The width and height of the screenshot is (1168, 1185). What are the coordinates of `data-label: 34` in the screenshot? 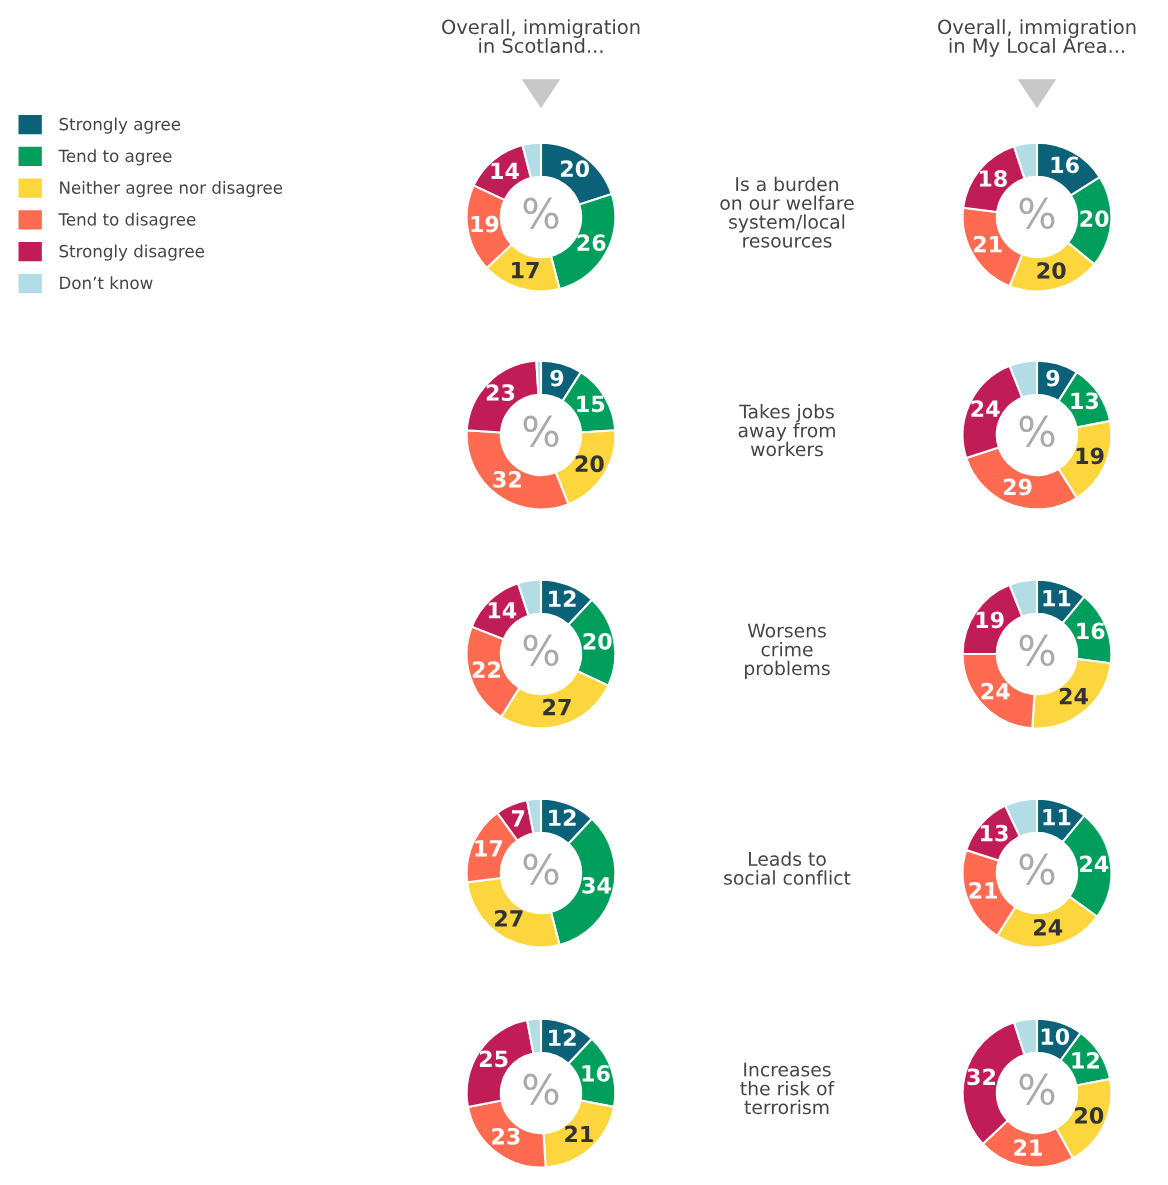 It's located at (596, 885).